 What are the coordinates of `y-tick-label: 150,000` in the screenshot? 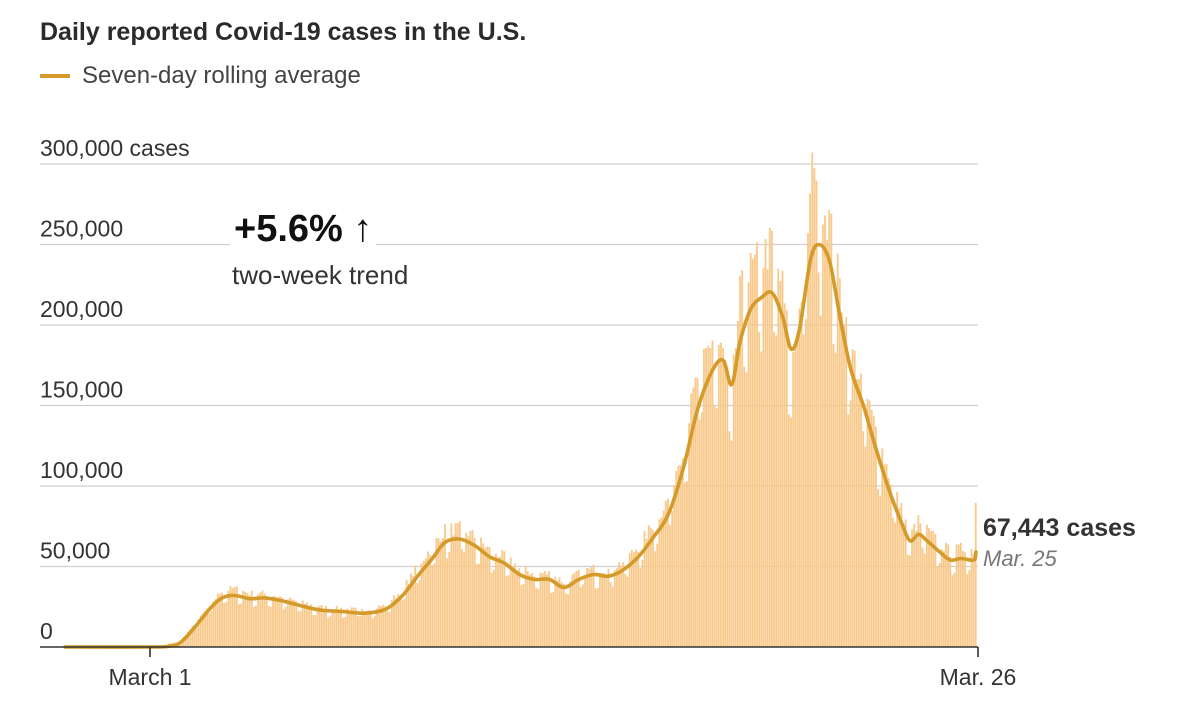 It's located at (81, 390).